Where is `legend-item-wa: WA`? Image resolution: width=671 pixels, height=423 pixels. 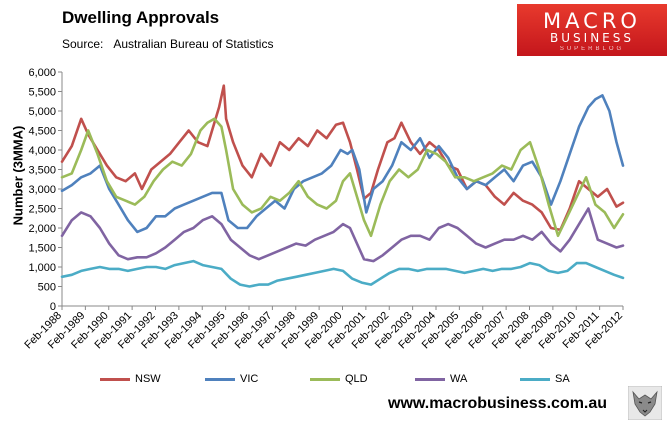 legend-item-wa: WA is located at coordinates (441, 379).